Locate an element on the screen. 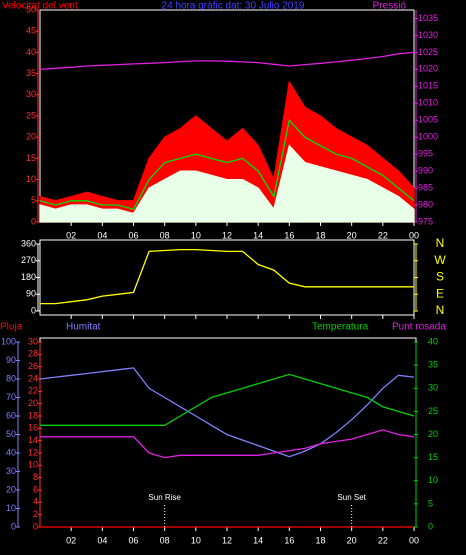  y2-axis-label: Pressió is located at coordinates (390, 6).